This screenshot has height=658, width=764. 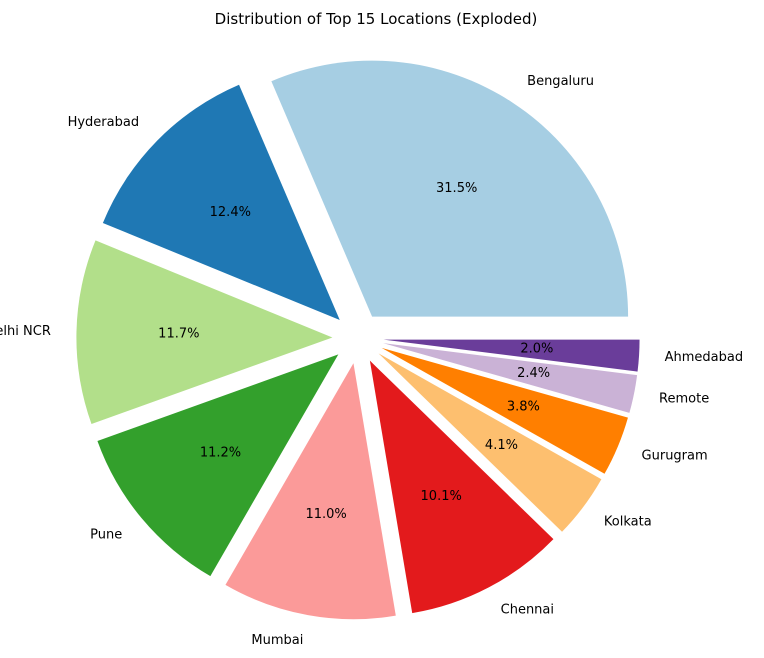 What do you see at coordinates (628, 522) in the screenshot?
I see `label-kolkata: Kolkata` at bounding box center [628, 522].